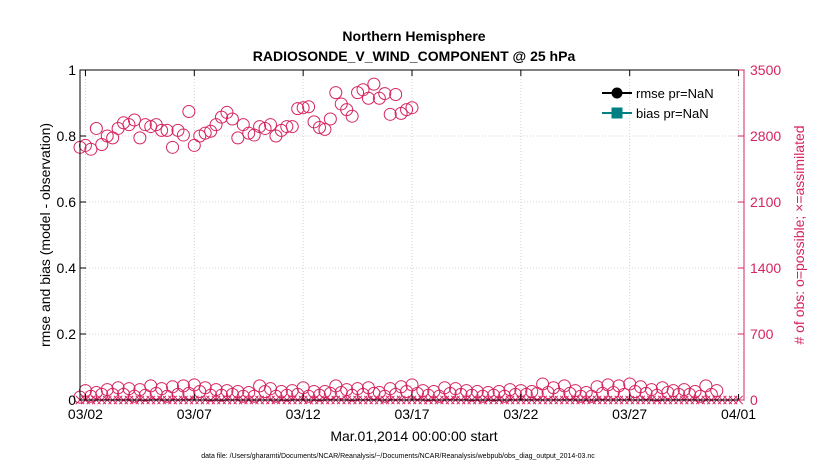 This screenshot has height=470, width=830. Describe the element at coordinates (67, 202) in the screenshot. I see `left-y-tick-label: 0.6` at that location.